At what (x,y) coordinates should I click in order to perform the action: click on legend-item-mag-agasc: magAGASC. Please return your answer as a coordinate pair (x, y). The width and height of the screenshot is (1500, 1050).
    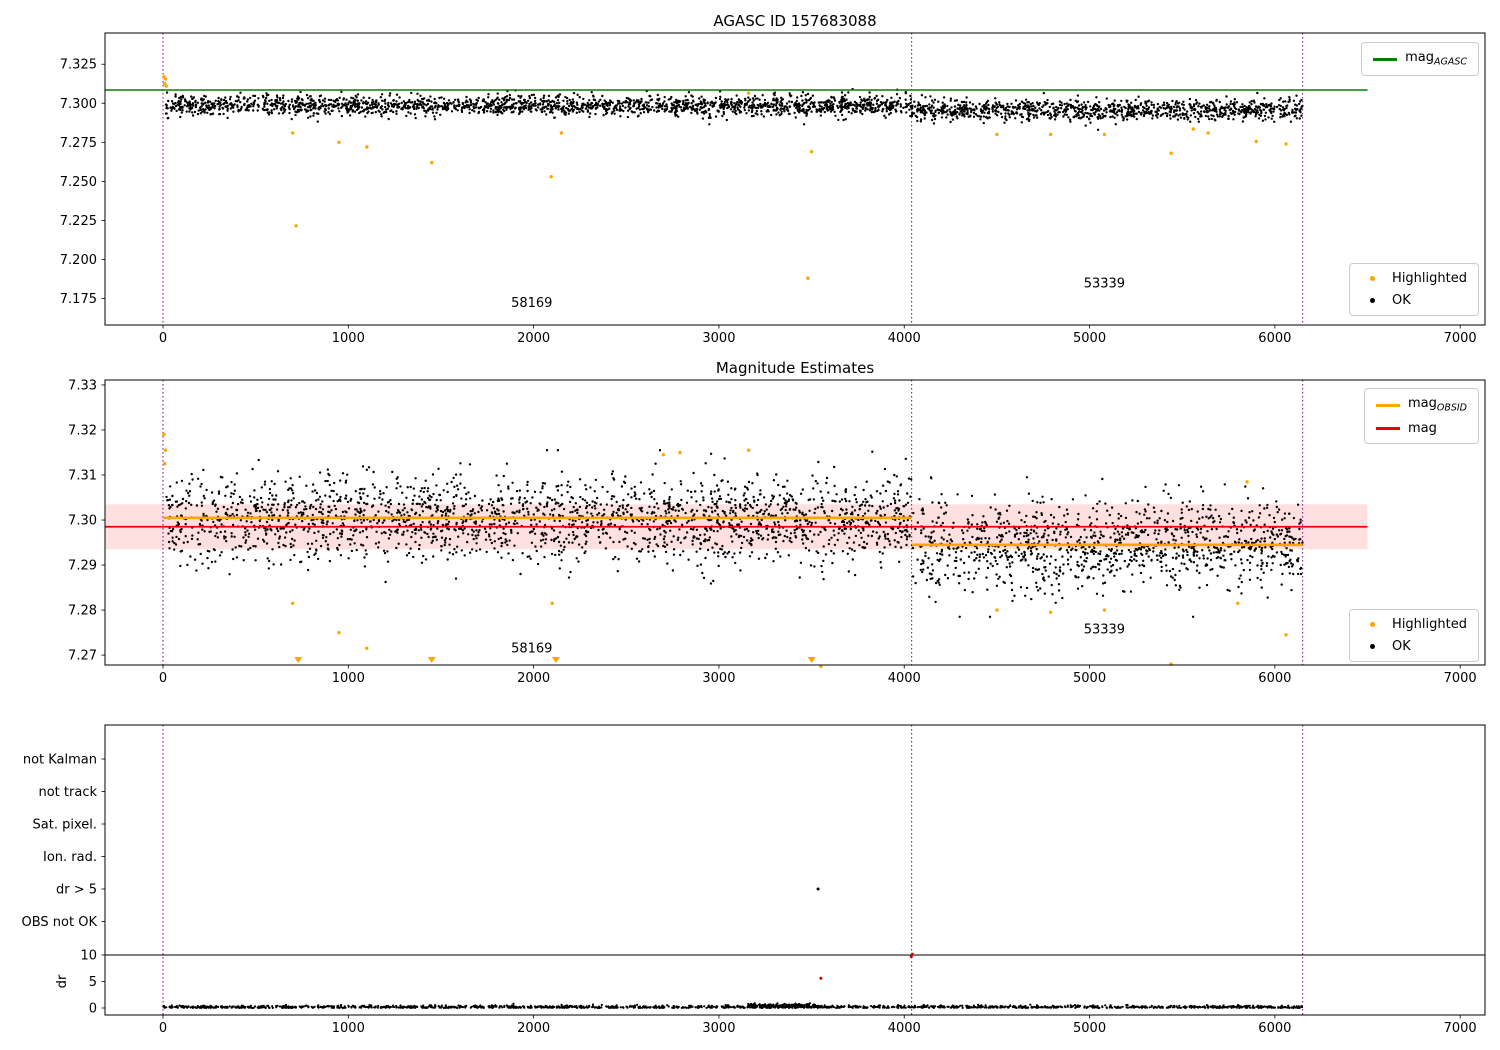
    Looking at the image, I should click on (1420, 59).